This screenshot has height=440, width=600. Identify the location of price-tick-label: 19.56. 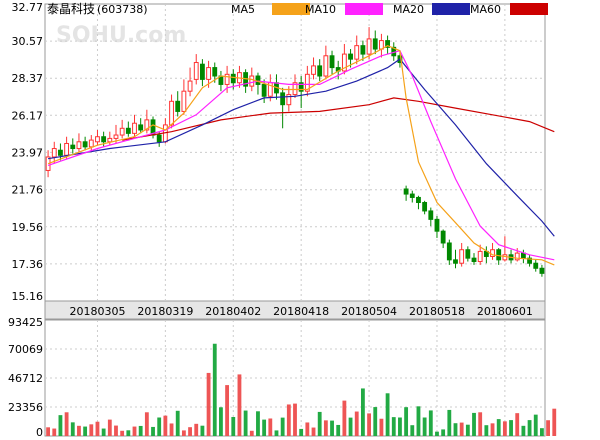
(28, 227).